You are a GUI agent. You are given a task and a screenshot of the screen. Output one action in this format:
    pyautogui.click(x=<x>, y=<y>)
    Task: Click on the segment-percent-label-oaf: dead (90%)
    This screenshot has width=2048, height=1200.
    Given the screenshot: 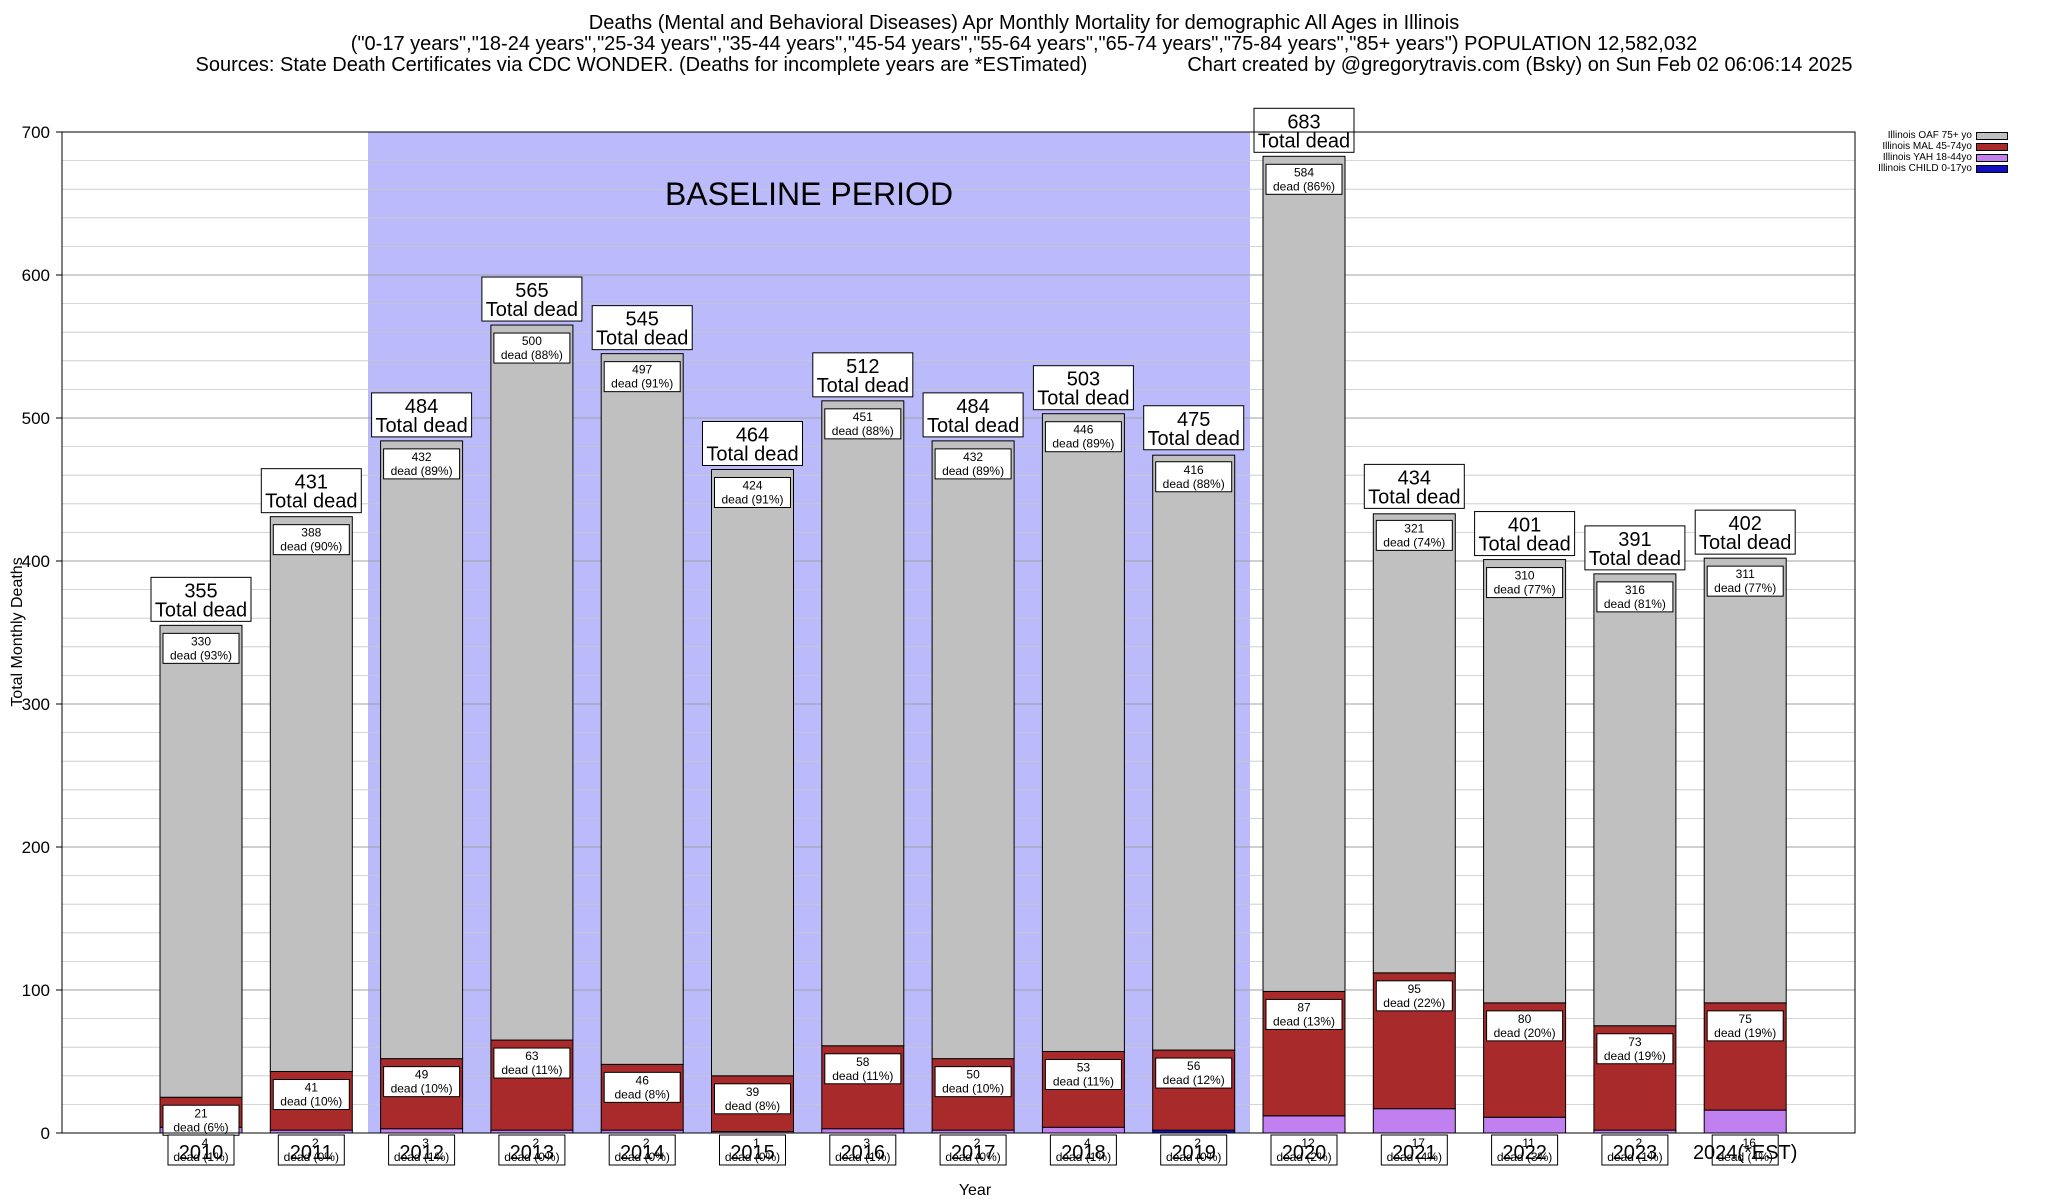 What is the action you would take?
    pyautogui.click(x=311, y=547)
    